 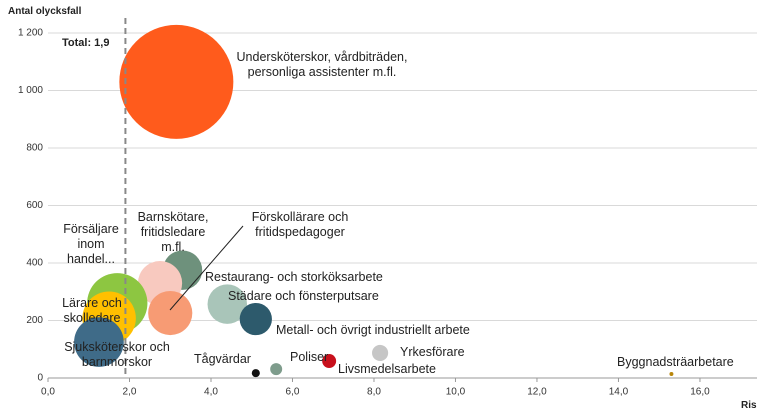 What do you see at coordinates (303, 296) in the screenshot?
I see `bubble-label: Städare och fönsterputsare` at bounding box center [303, 296].